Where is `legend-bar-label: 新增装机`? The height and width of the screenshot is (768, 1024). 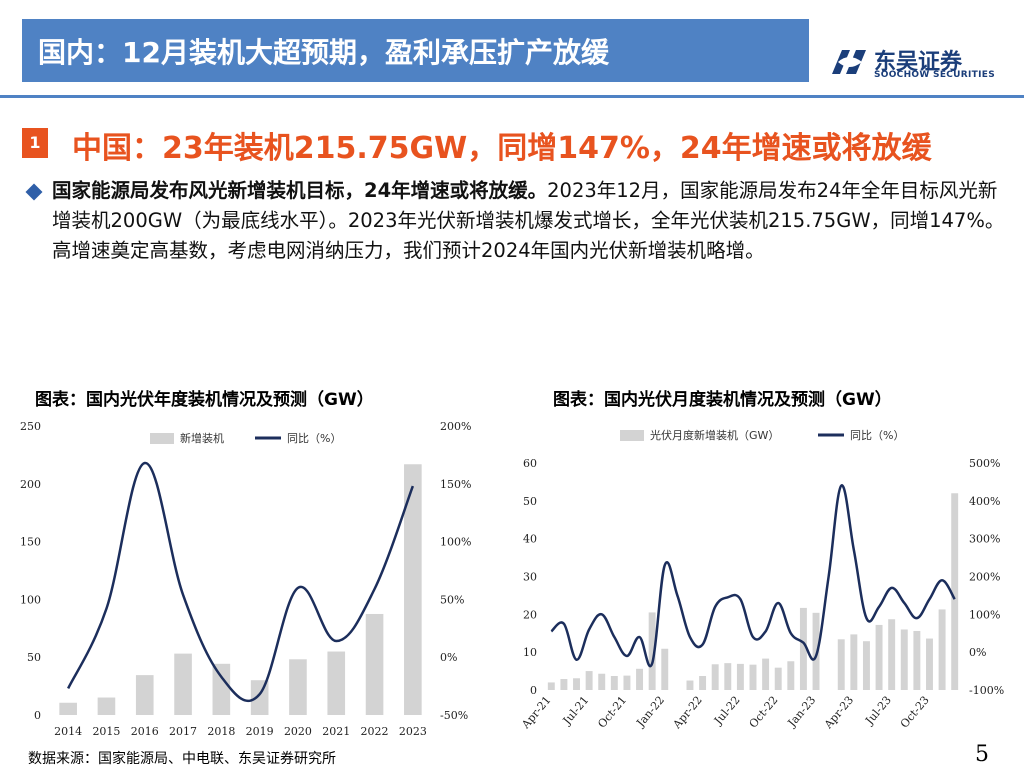
legend-bar-label: 新增装机 is located at coordinates (202, 438).